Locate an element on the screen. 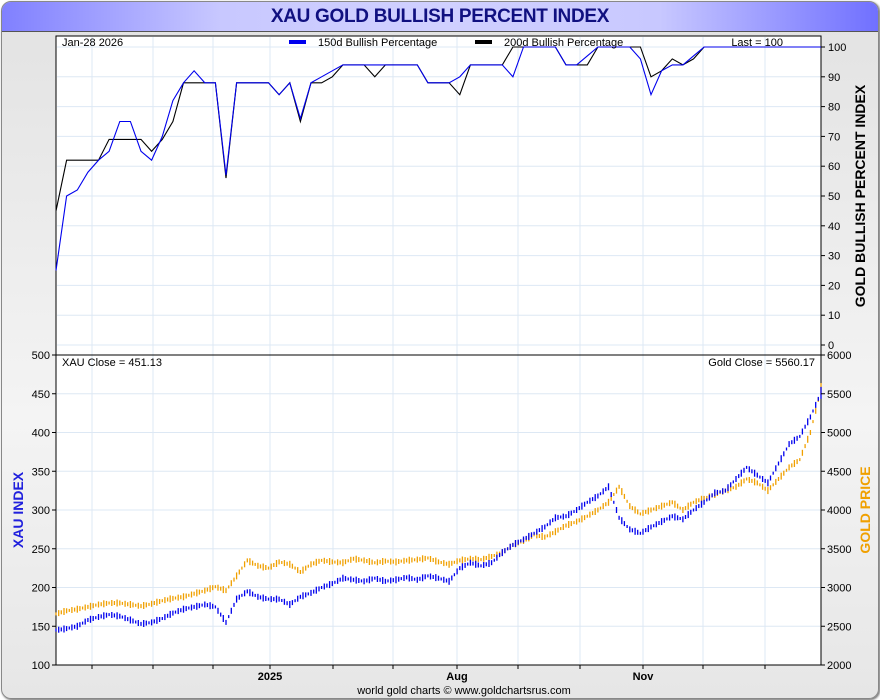 The height and width of the screenshot is (700, 880). legend-200d: 200d Bullish Percentage is located at coordinates (563, 43).